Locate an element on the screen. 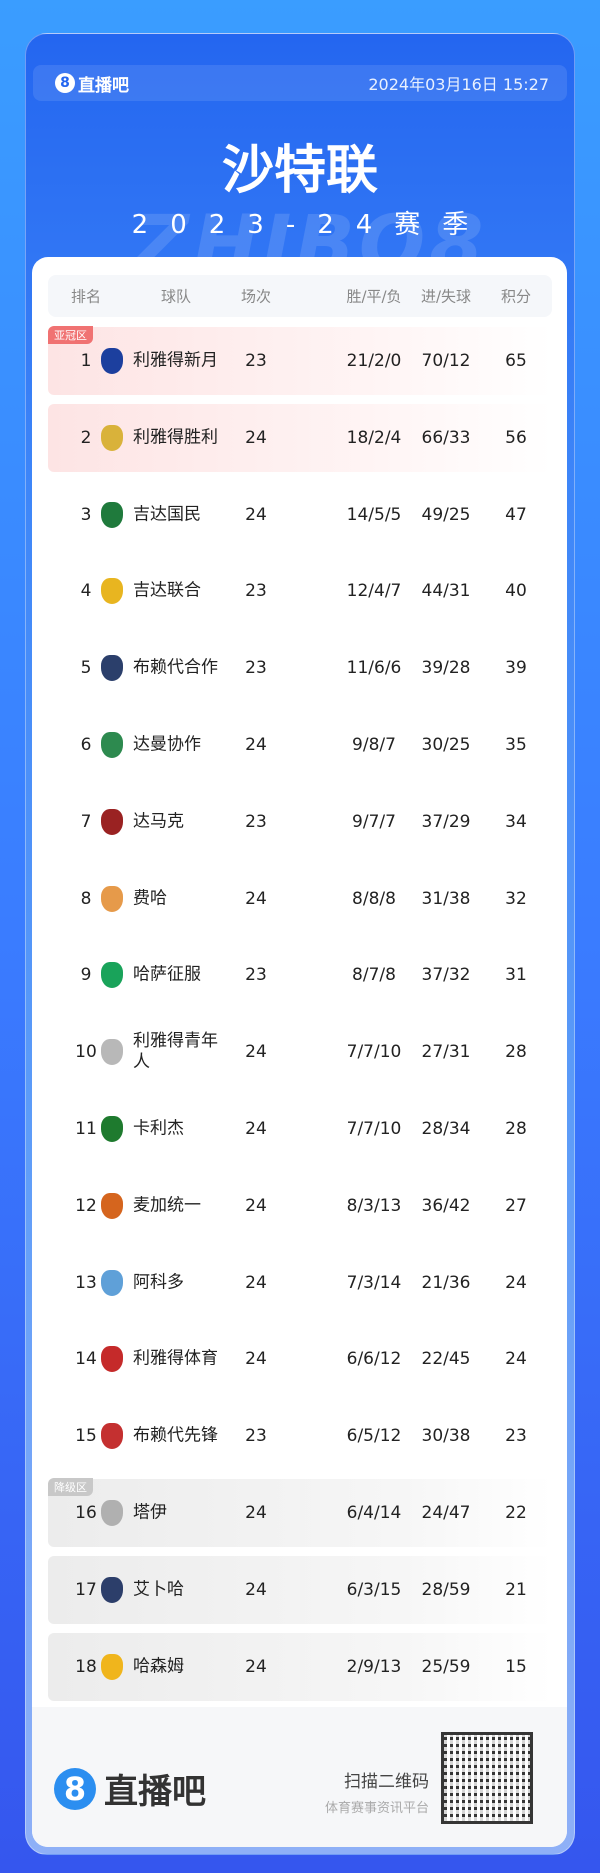 The width and height of the screenshot is (600, 1873). team-name: 利雅得青年人 is located at coordinates (175, 1052).